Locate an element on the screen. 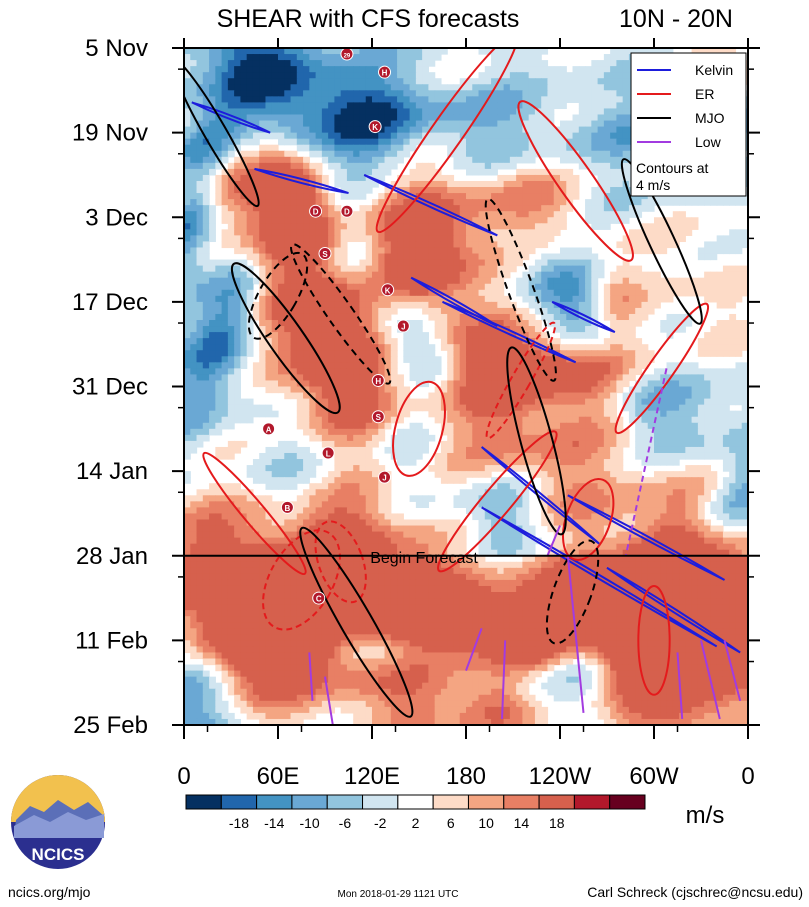 The width and height of the screenshot is (809, 907). storm-marker-label: L is located at coordinates (328, 453).